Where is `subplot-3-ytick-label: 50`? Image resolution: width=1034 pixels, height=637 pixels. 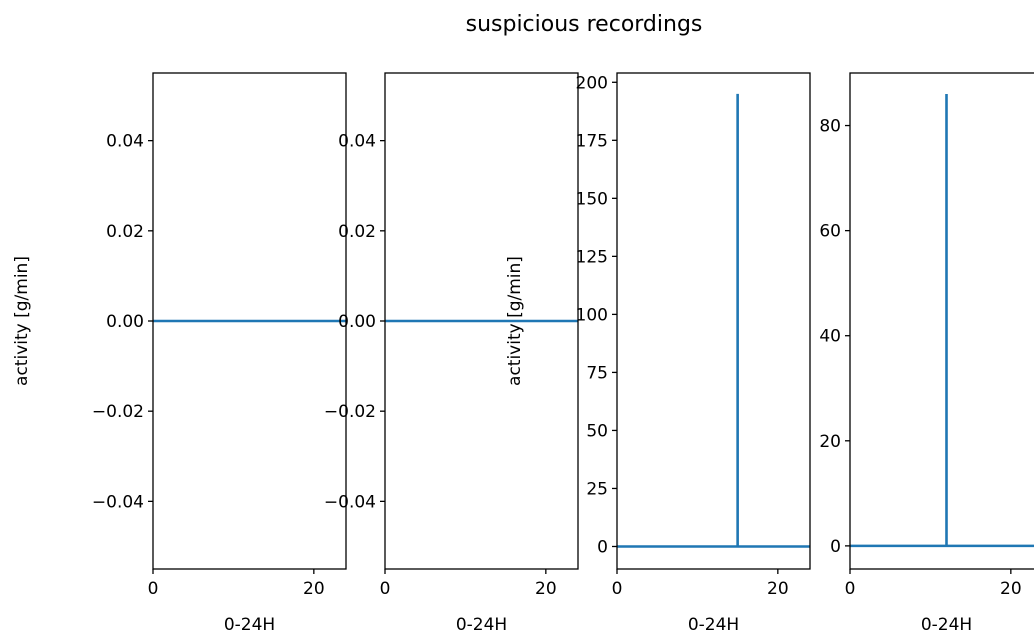 subplot-3-ytick-label: 50 is located at coordinates (597, 431).